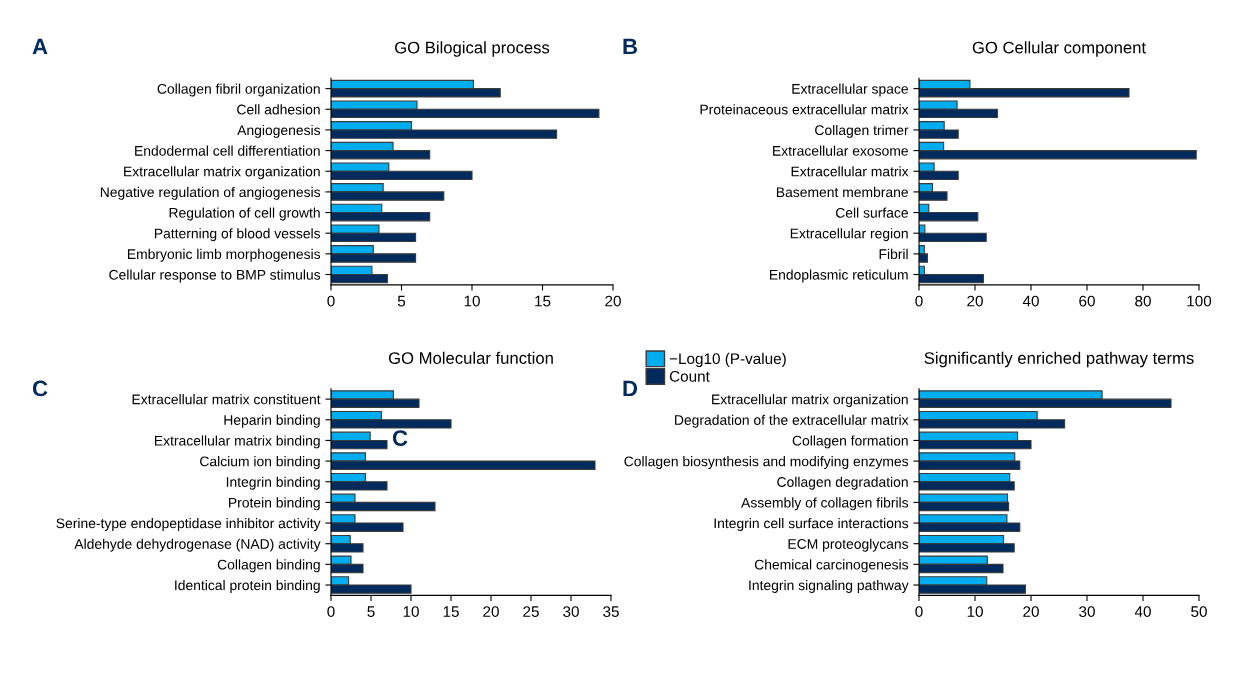 Image resolution: width=1246 pixels, height=675 pixels. What do you see at coordinates (531, 611) in the screenshot?
I see `x-tick-label: 25` at bounding box center [531, 611].